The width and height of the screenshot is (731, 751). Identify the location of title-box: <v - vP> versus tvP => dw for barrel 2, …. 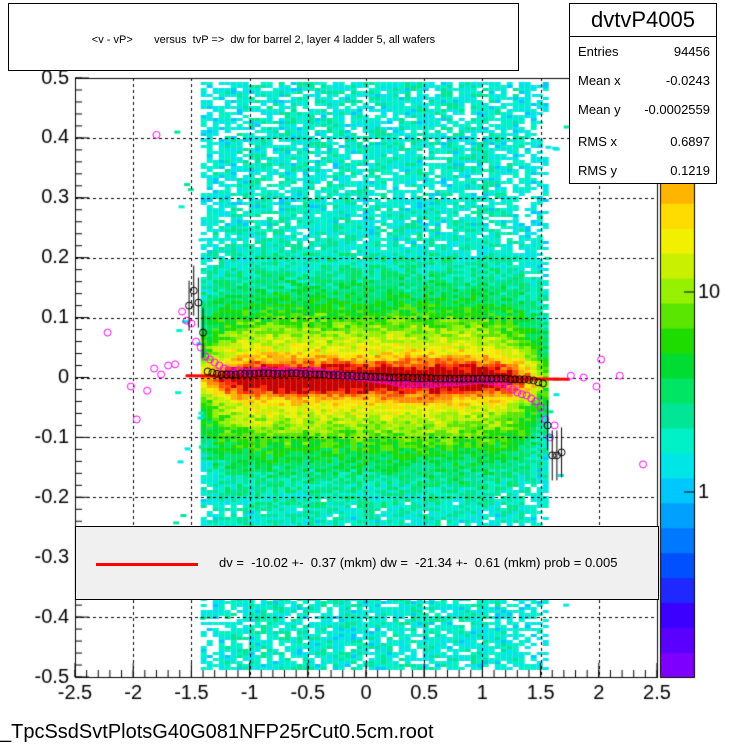
(263, 37).